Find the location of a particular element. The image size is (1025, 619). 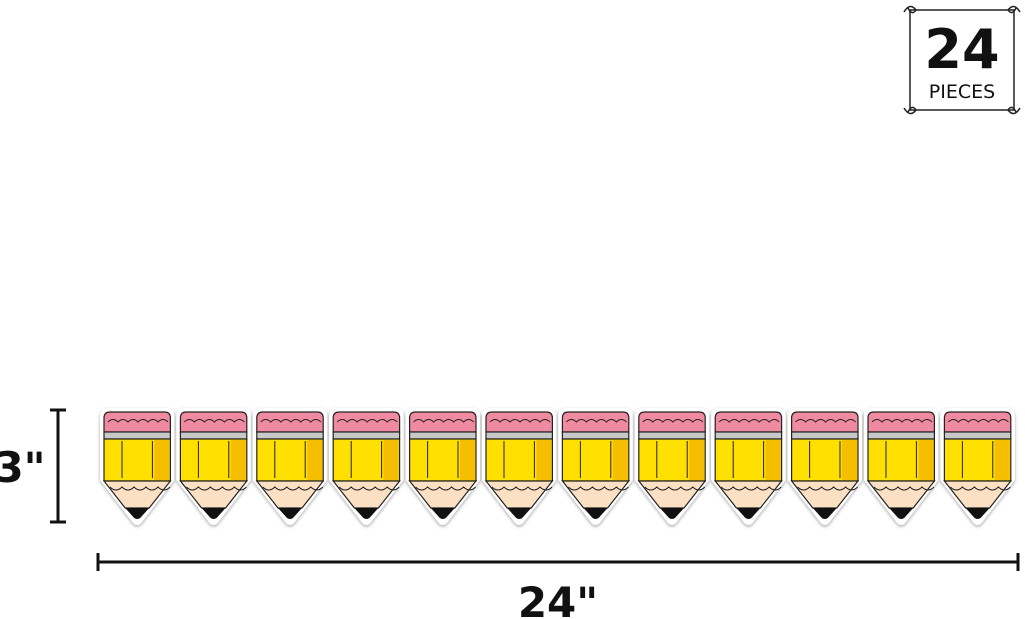

height-label: 3" is located at coordinates (23, 467).